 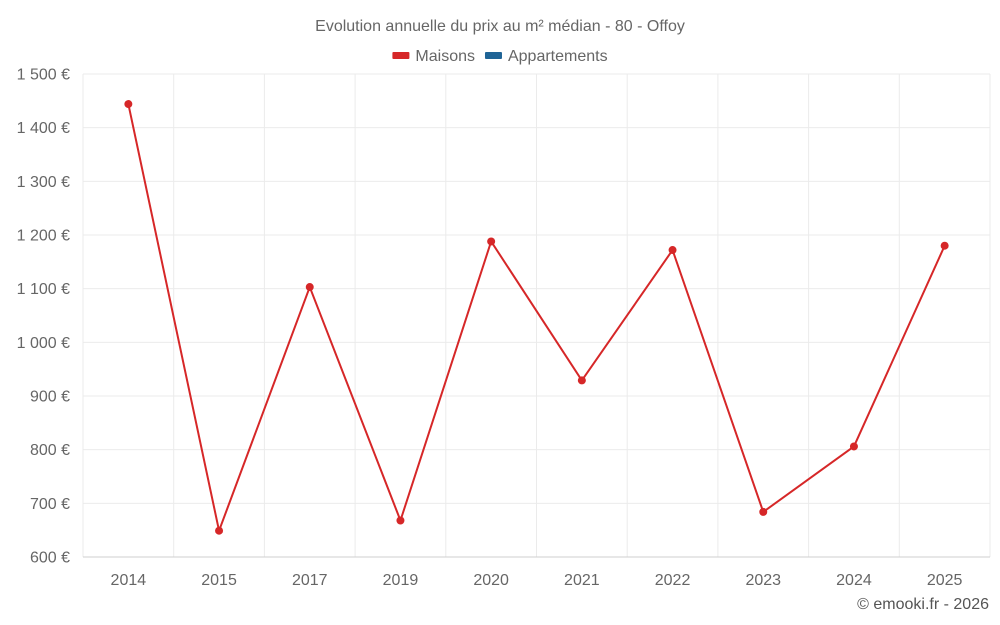 I want to click on x-tick-label: 2023, so click(x=763, y=580).